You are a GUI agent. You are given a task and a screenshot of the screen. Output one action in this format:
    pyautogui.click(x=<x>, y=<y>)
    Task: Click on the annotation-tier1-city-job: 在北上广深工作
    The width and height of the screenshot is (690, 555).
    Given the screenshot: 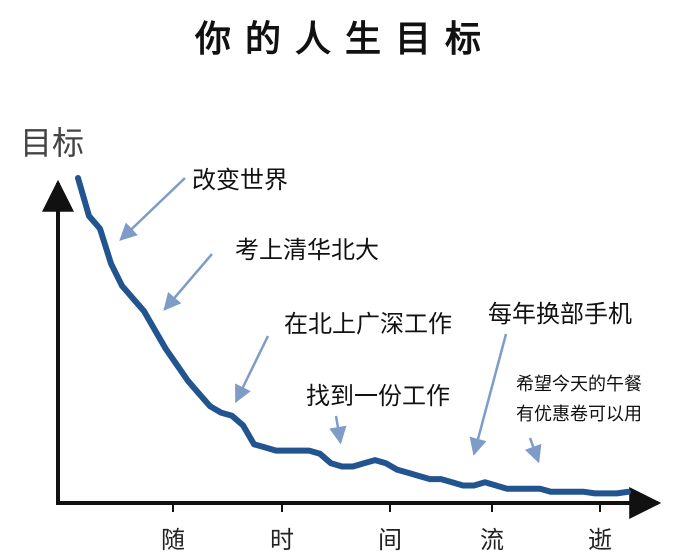 What is the action you would take?
    pyautogui.click(x=368, y=324)
    